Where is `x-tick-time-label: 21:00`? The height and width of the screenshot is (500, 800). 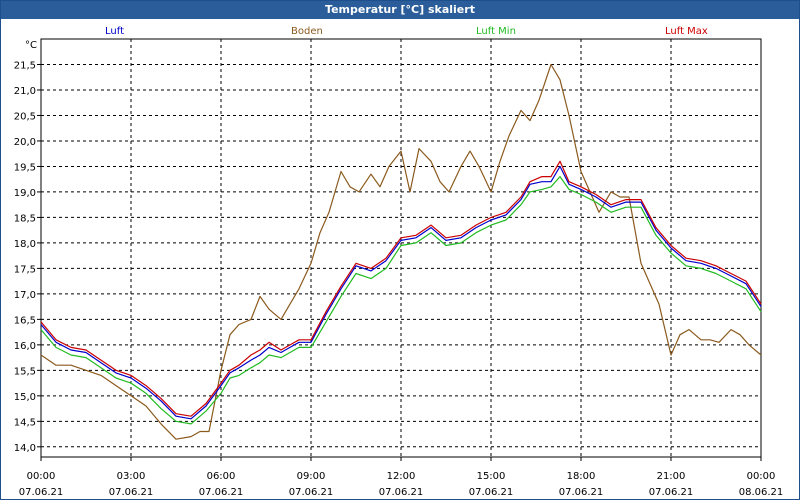
x-tick-time-label: 21:00 is located at coordinates (671, 476).